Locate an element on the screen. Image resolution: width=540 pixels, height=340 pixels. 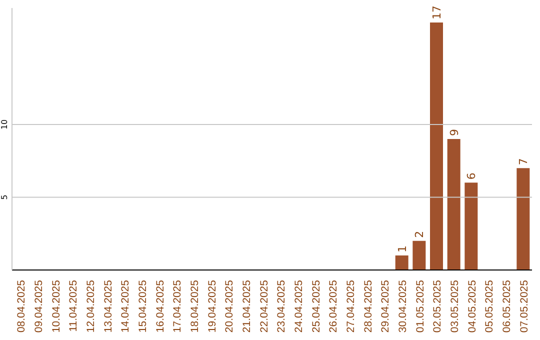
x-tick-label: 01.05.2025 is located at coordinates (420, 306).